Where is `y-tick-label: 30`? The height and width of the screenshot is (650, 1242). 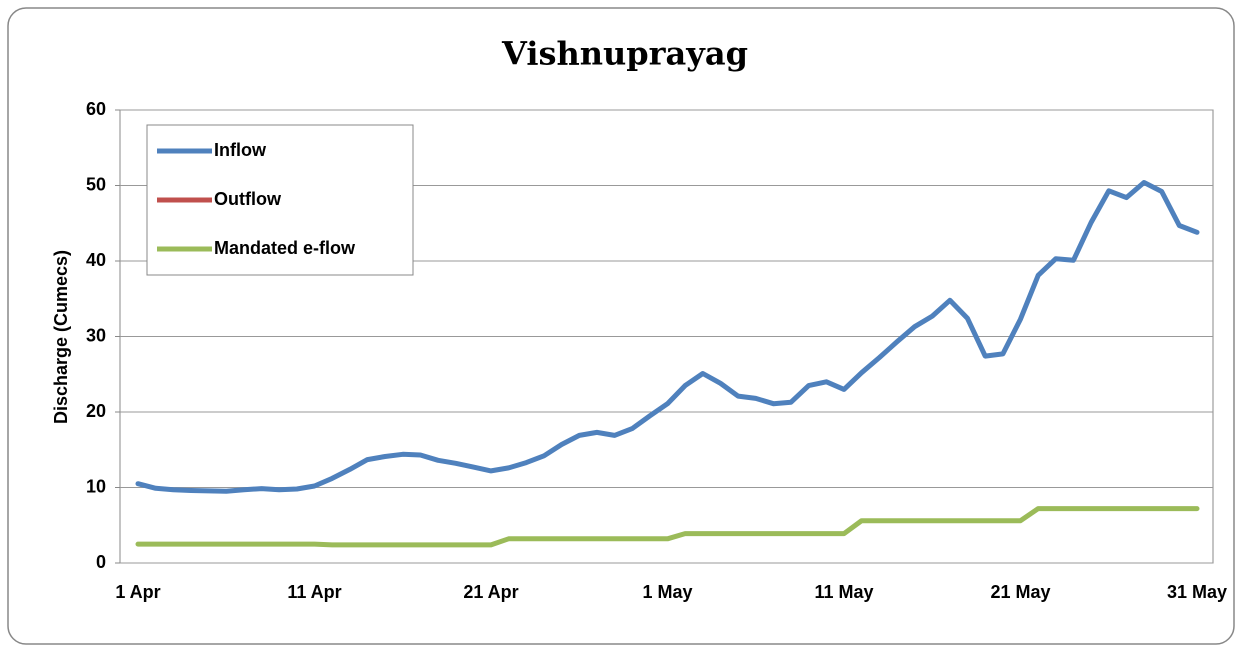
y-tick-label: 30 is located at coordinates (96, 335).